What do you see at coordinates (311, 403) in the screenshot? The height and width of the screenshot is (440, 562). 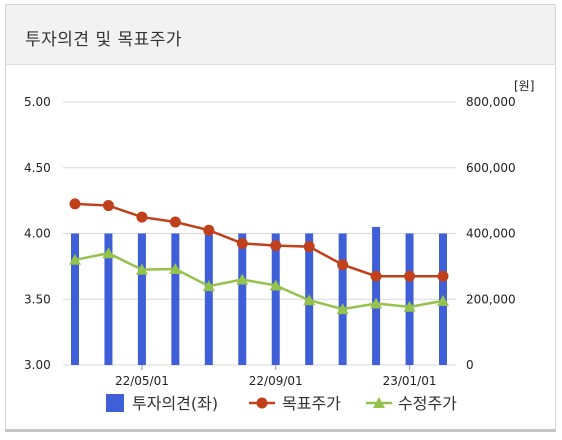 I see `legend-label-target: 목표주가` at bounding box center [311, 403].